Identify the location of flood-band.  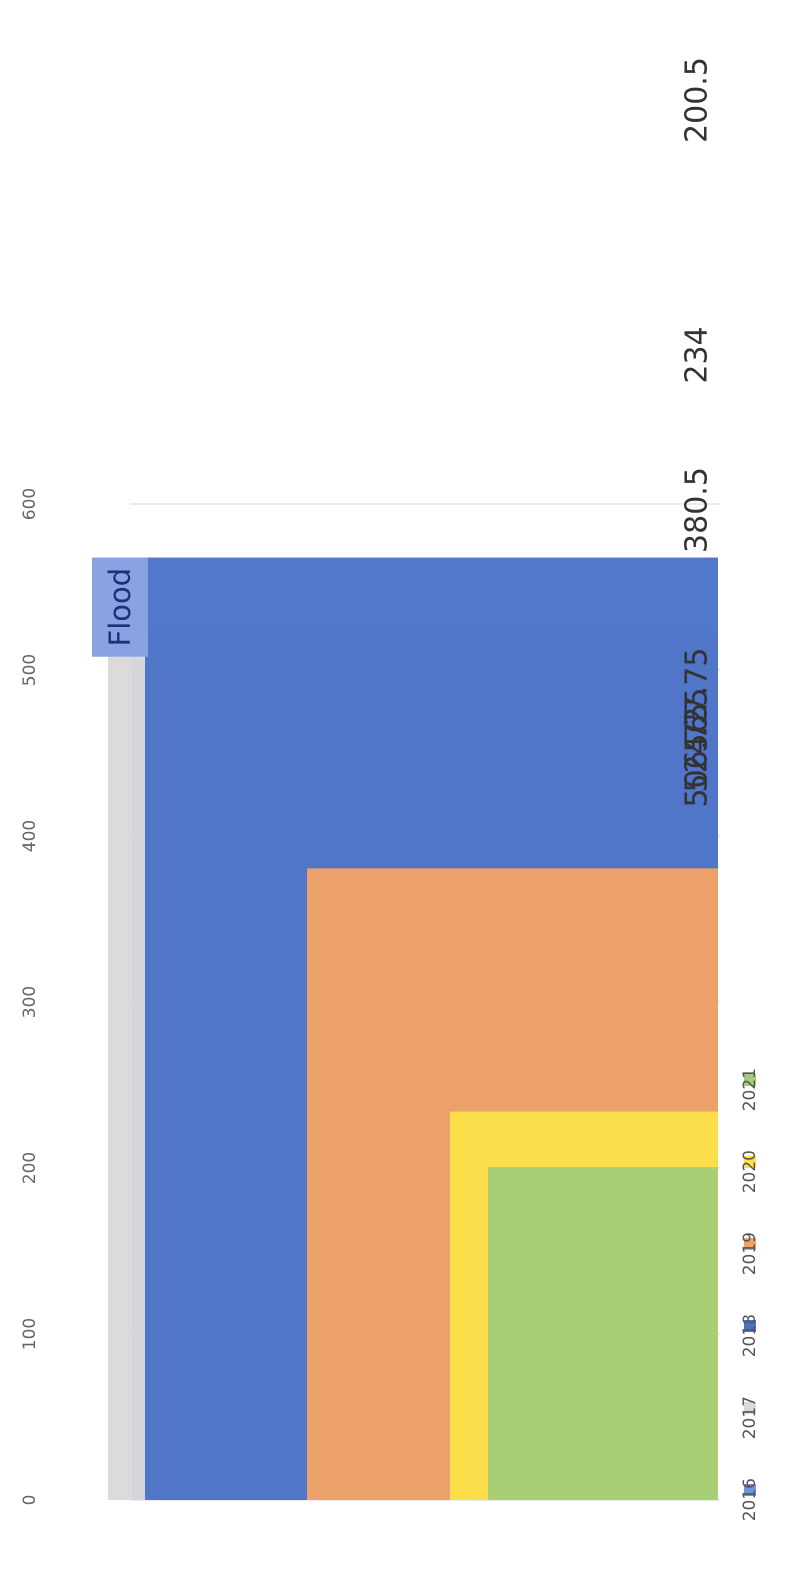
(120, 607).